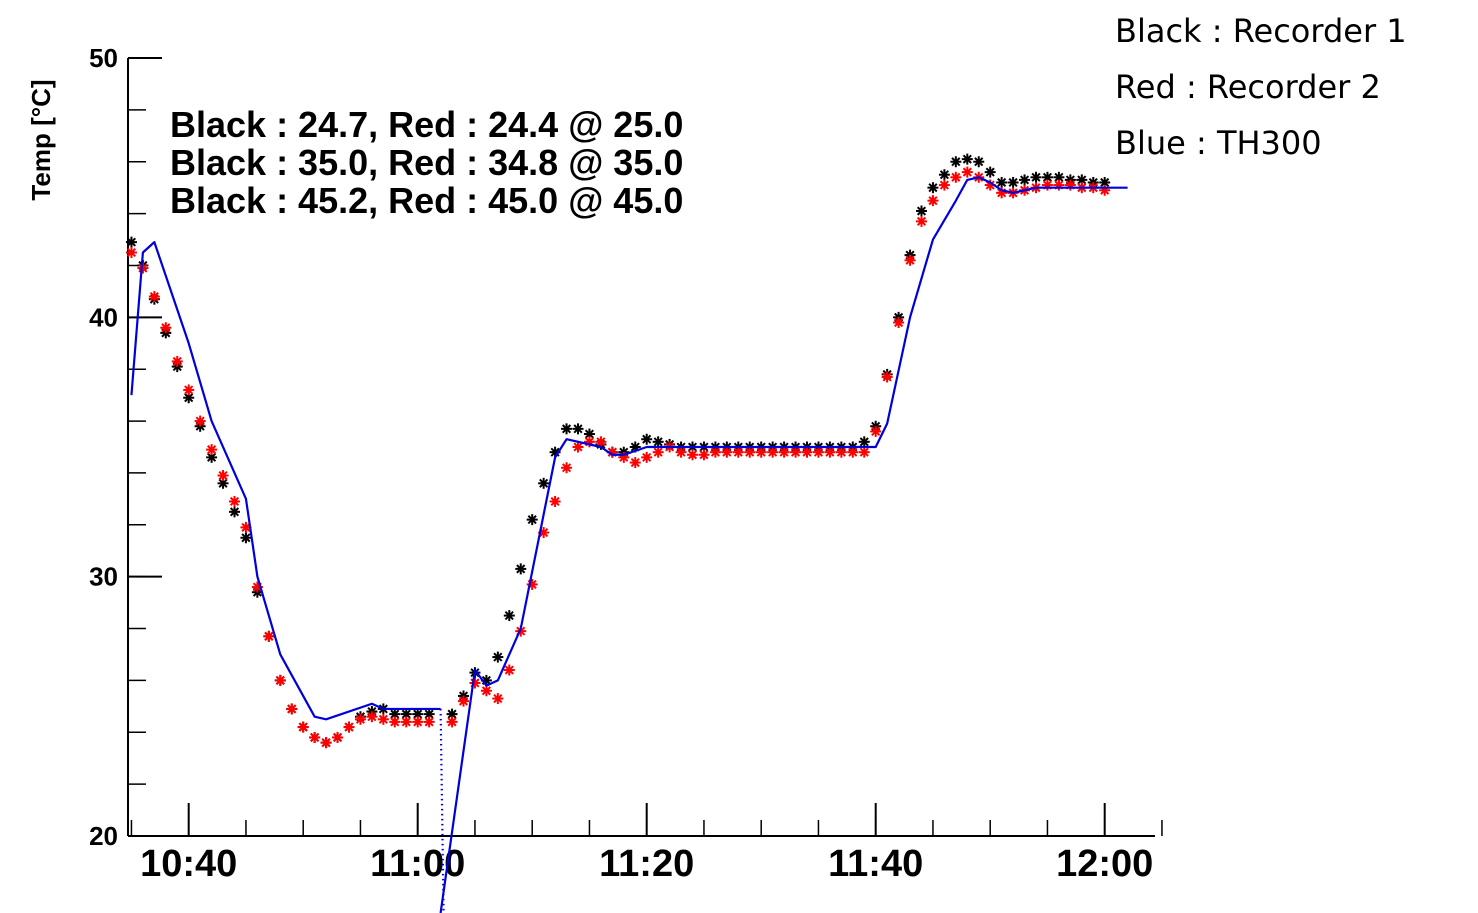  Describe the element at coordinates (646, 828) in the screenshot. I see `x-minor-ticks` at that location.